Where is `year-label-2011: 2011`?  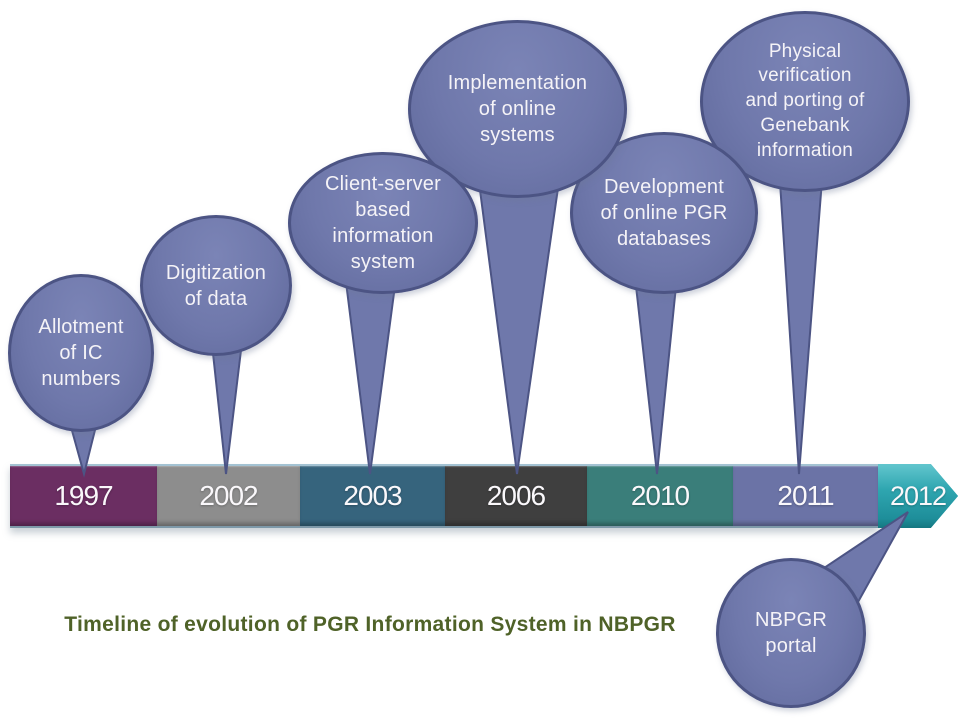 year-label-2011: 2011 is located at coordinates (805, 495).